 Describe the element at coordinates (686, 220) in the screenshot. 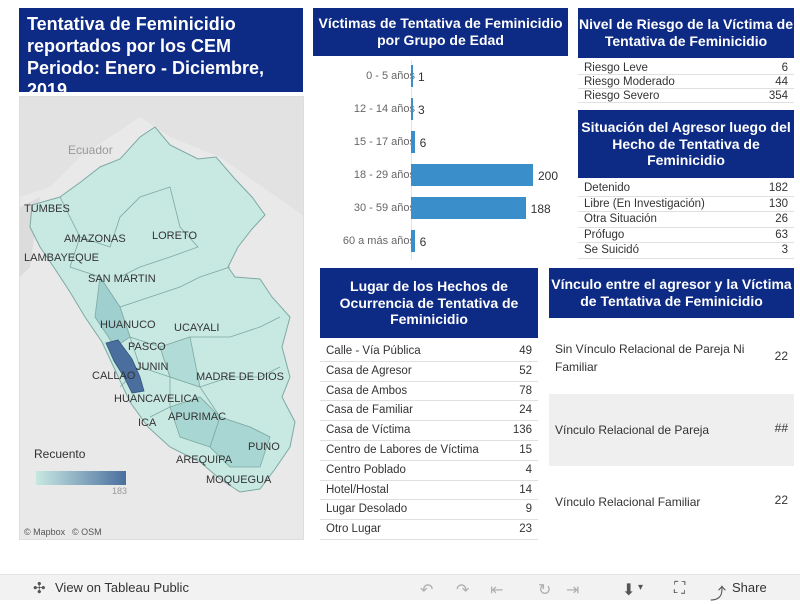

I see `aggressor-status-row: Otra Situación 26` at that location.